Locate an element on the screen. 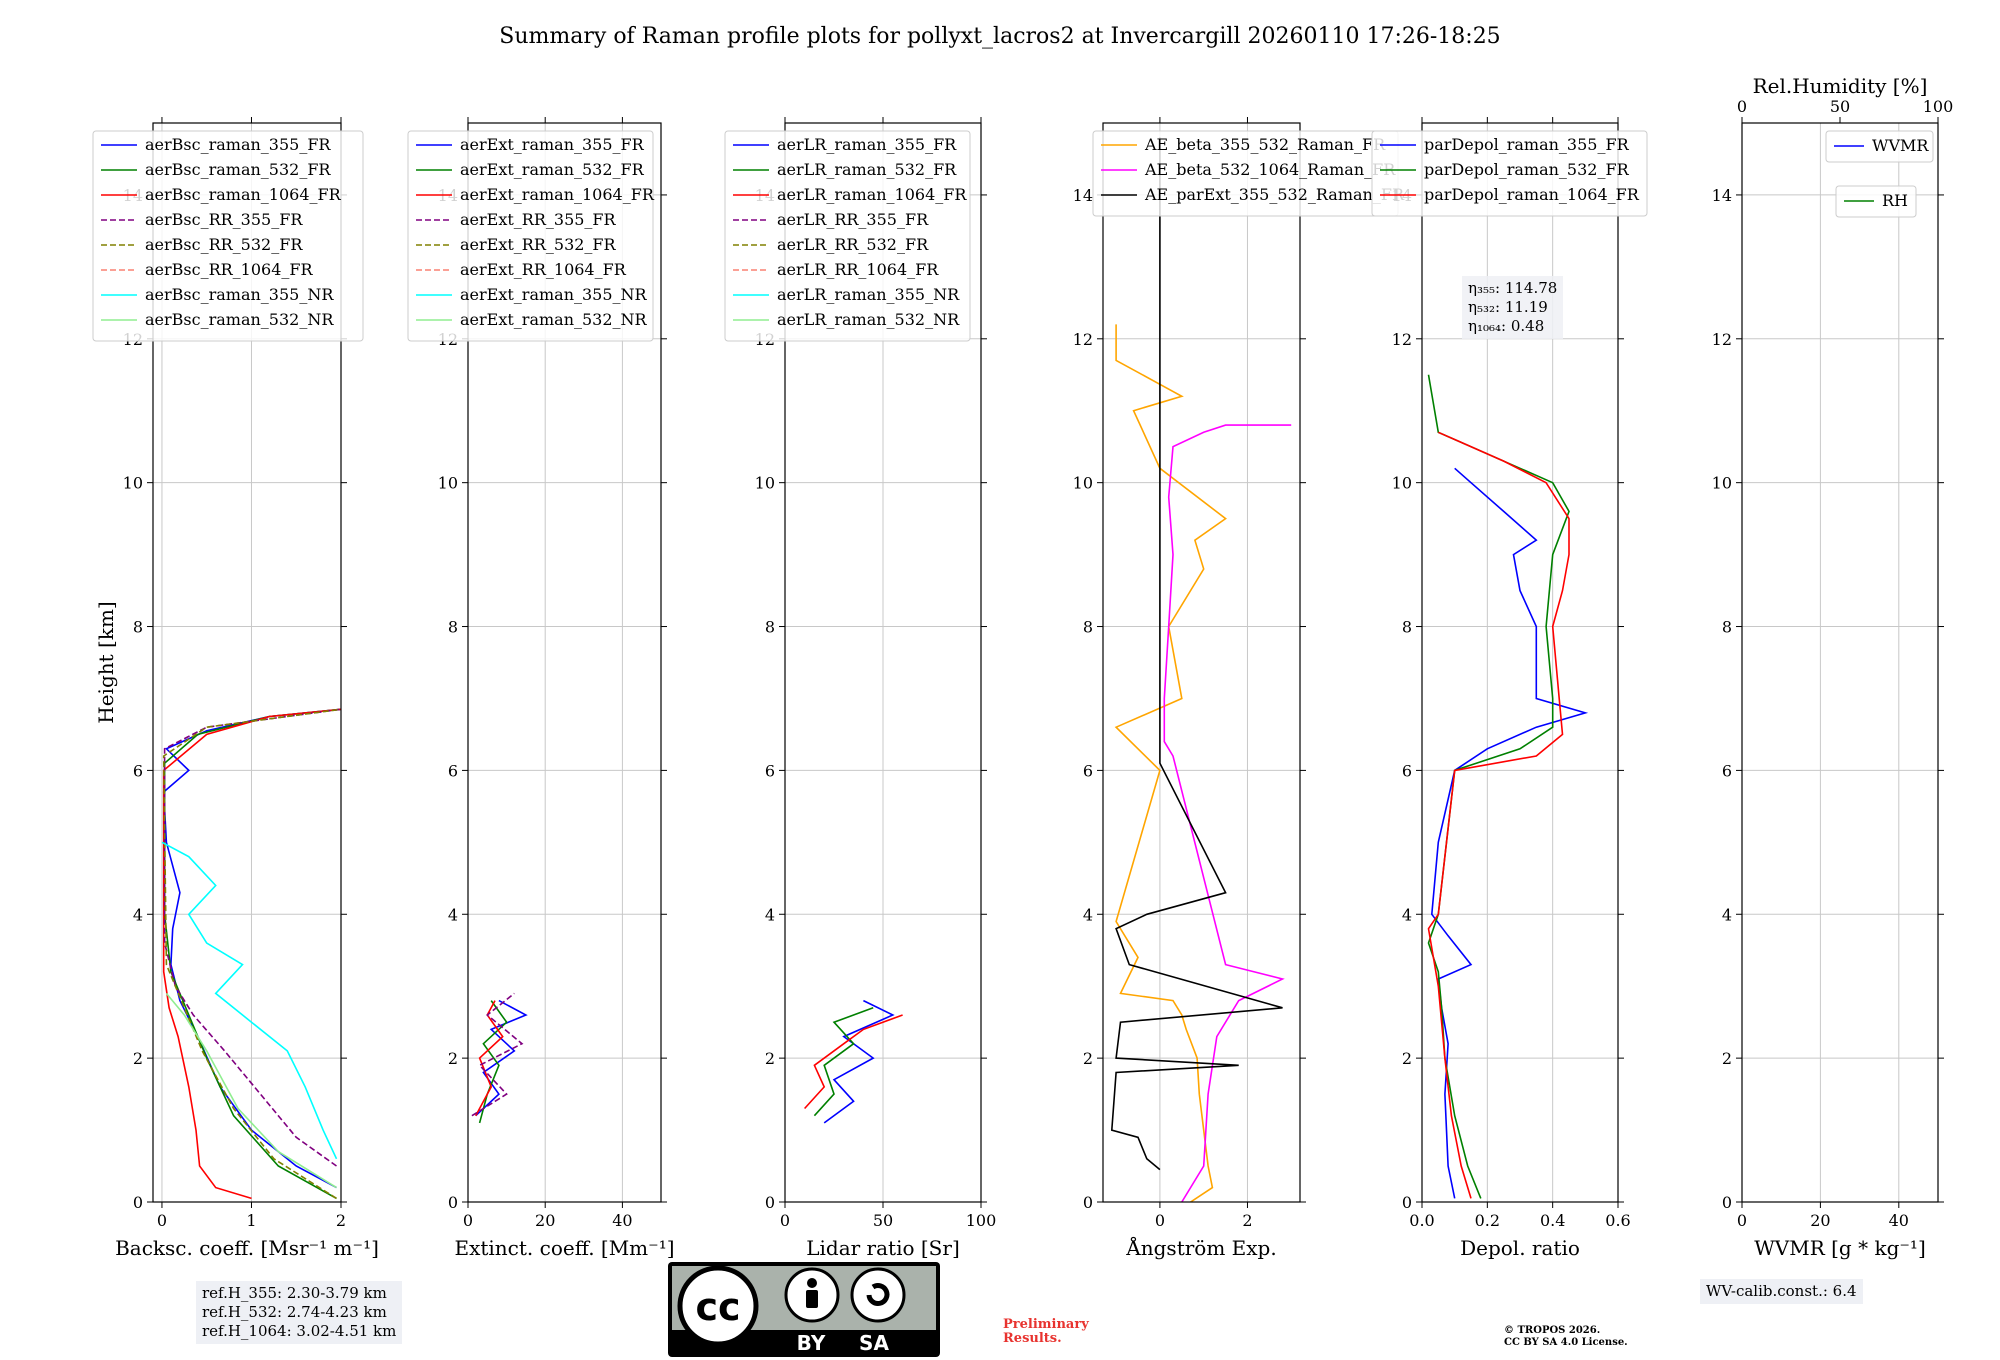 The height and width of the screenshot is (1360, 2000). legend-label: aerExt_raman_532_NR is located at coordinates (554, 319).